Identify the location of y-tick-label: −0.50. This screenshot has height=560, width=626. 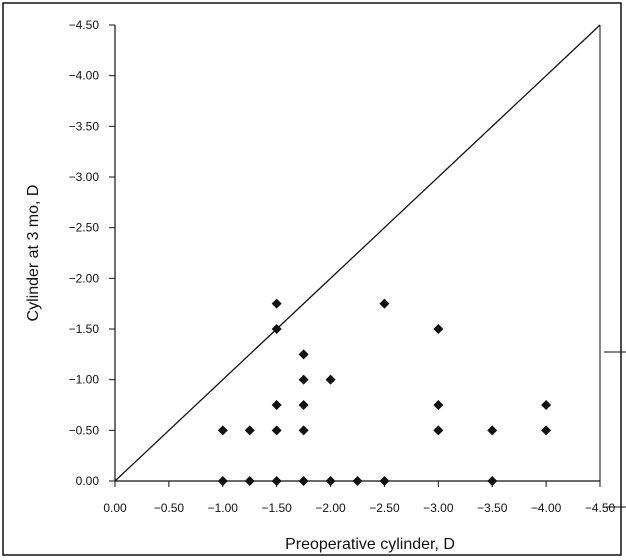
(84, 430).